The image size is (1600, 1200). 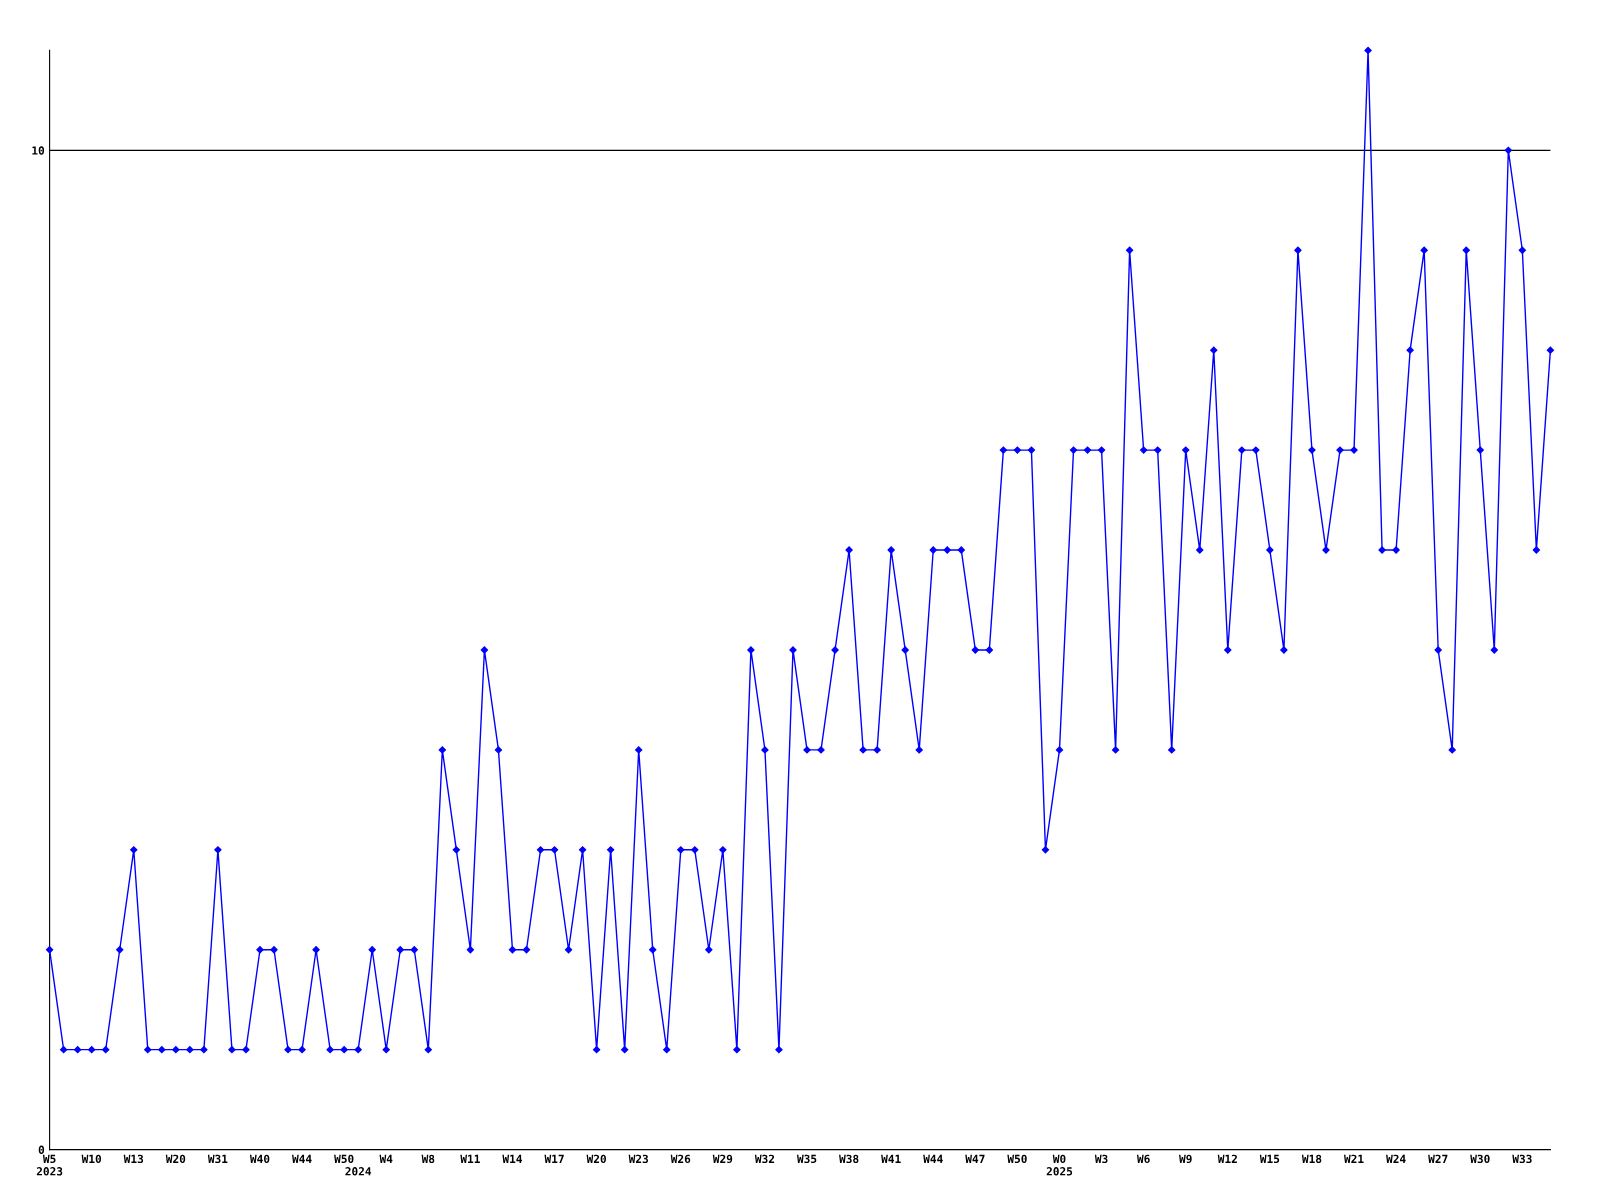 I want to click on x-tick-label: W9, so click(x=1185, y=1159).